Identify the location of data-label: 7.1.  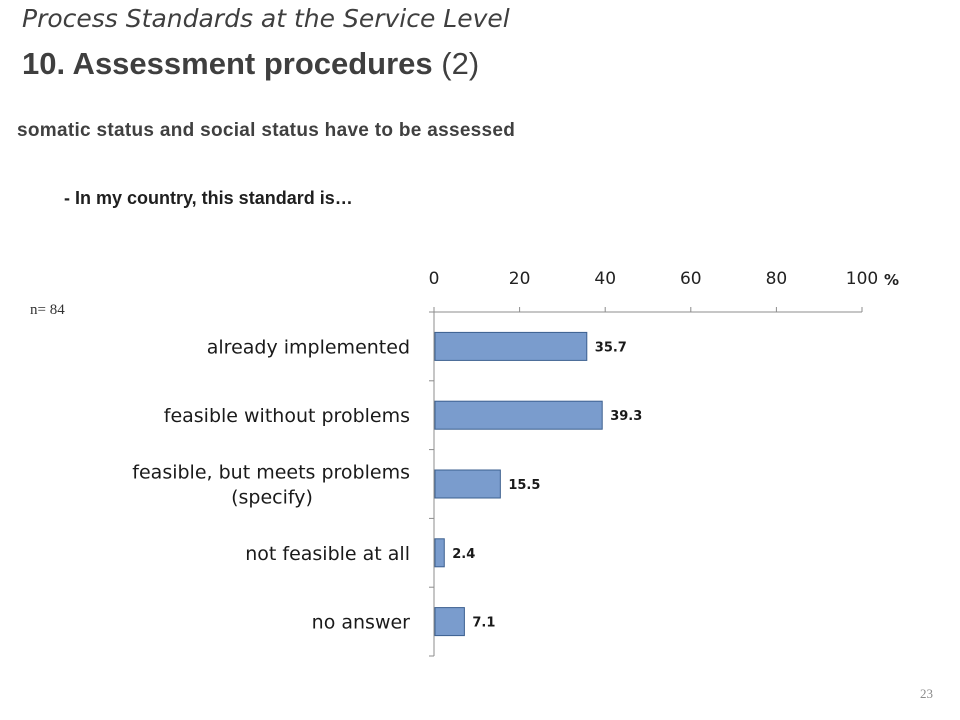
(483, 623).